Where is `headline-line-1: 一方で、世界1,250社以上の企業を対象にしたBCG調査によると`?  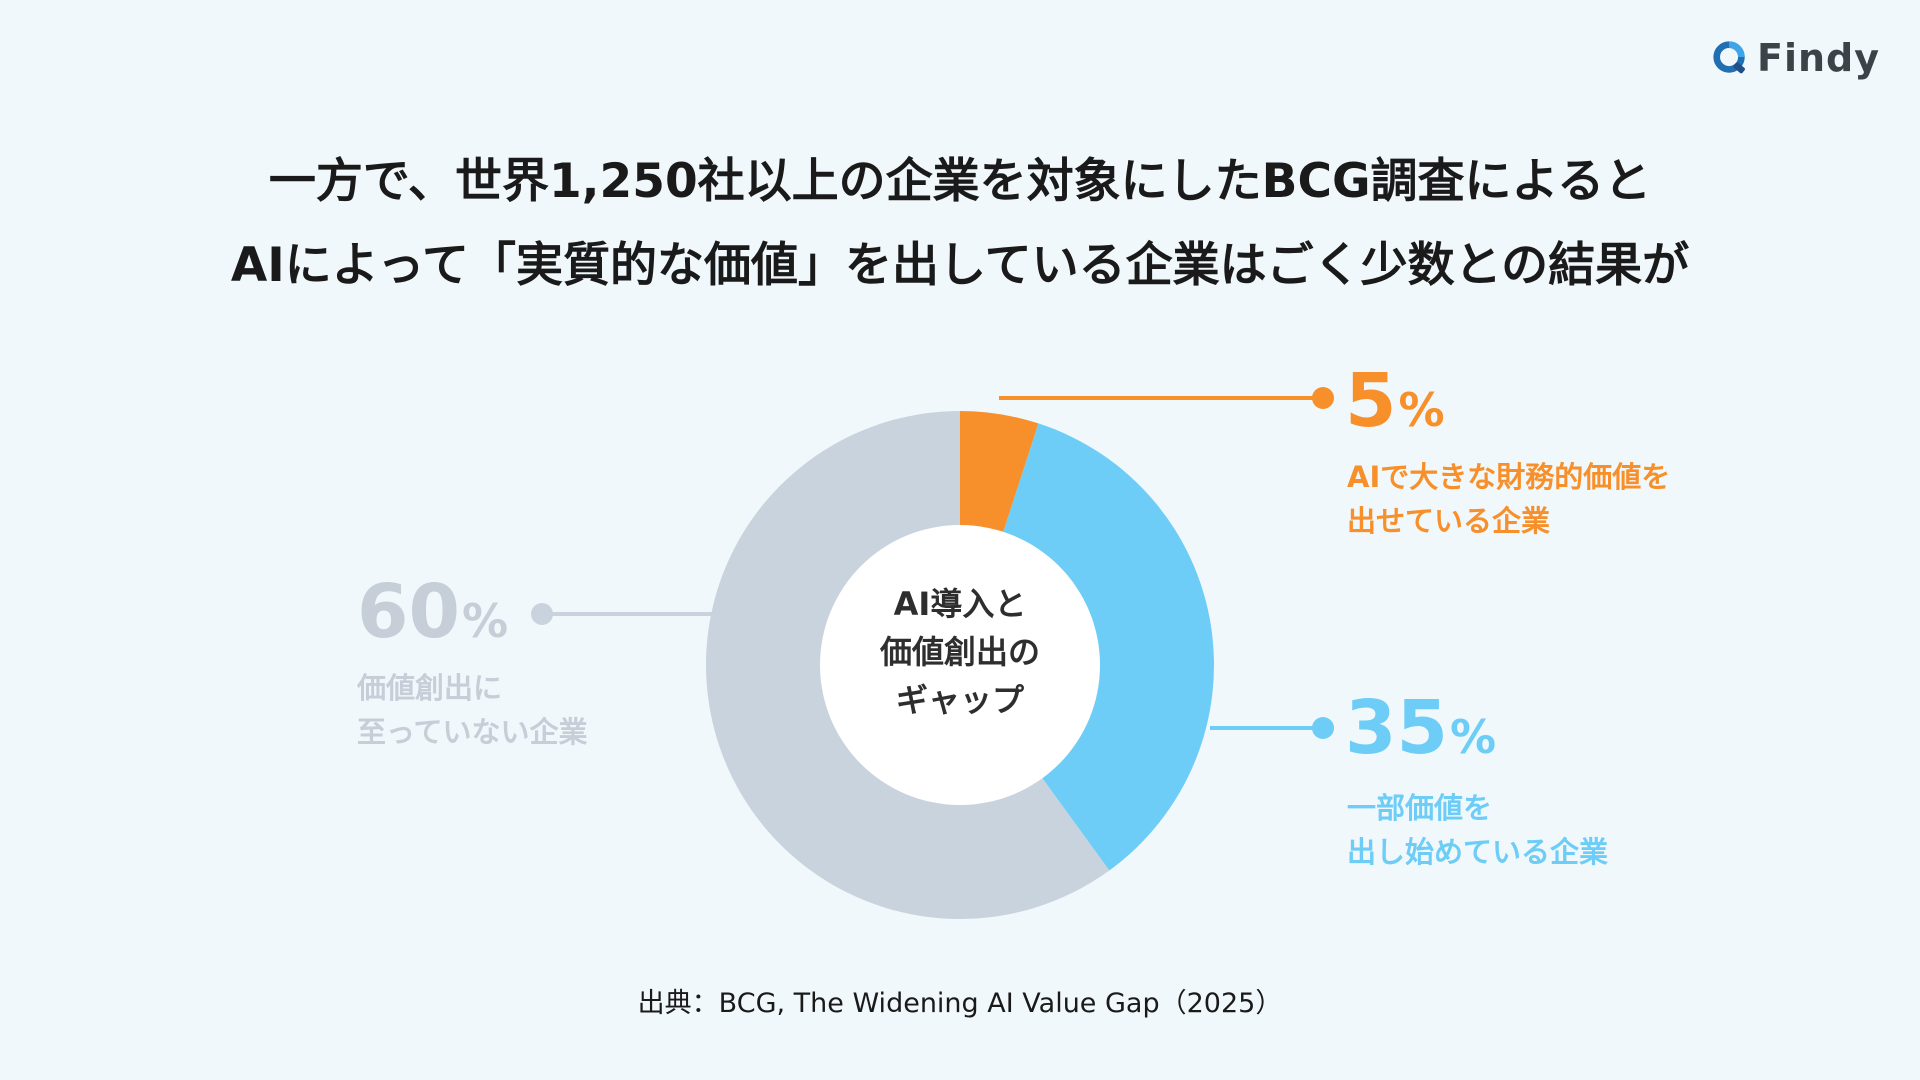
headline-line-1: 一方で、世界1,250社以上の企業を対象にしたBCG調査によると is located at coordinates (960, 181).